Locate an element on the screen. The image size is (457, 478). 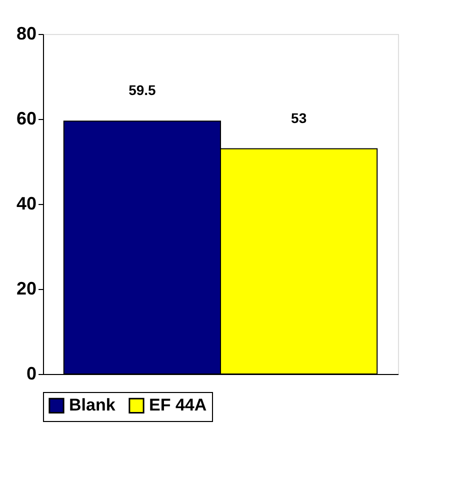
data-label: 59.5 is located at coordinates (142, 90).